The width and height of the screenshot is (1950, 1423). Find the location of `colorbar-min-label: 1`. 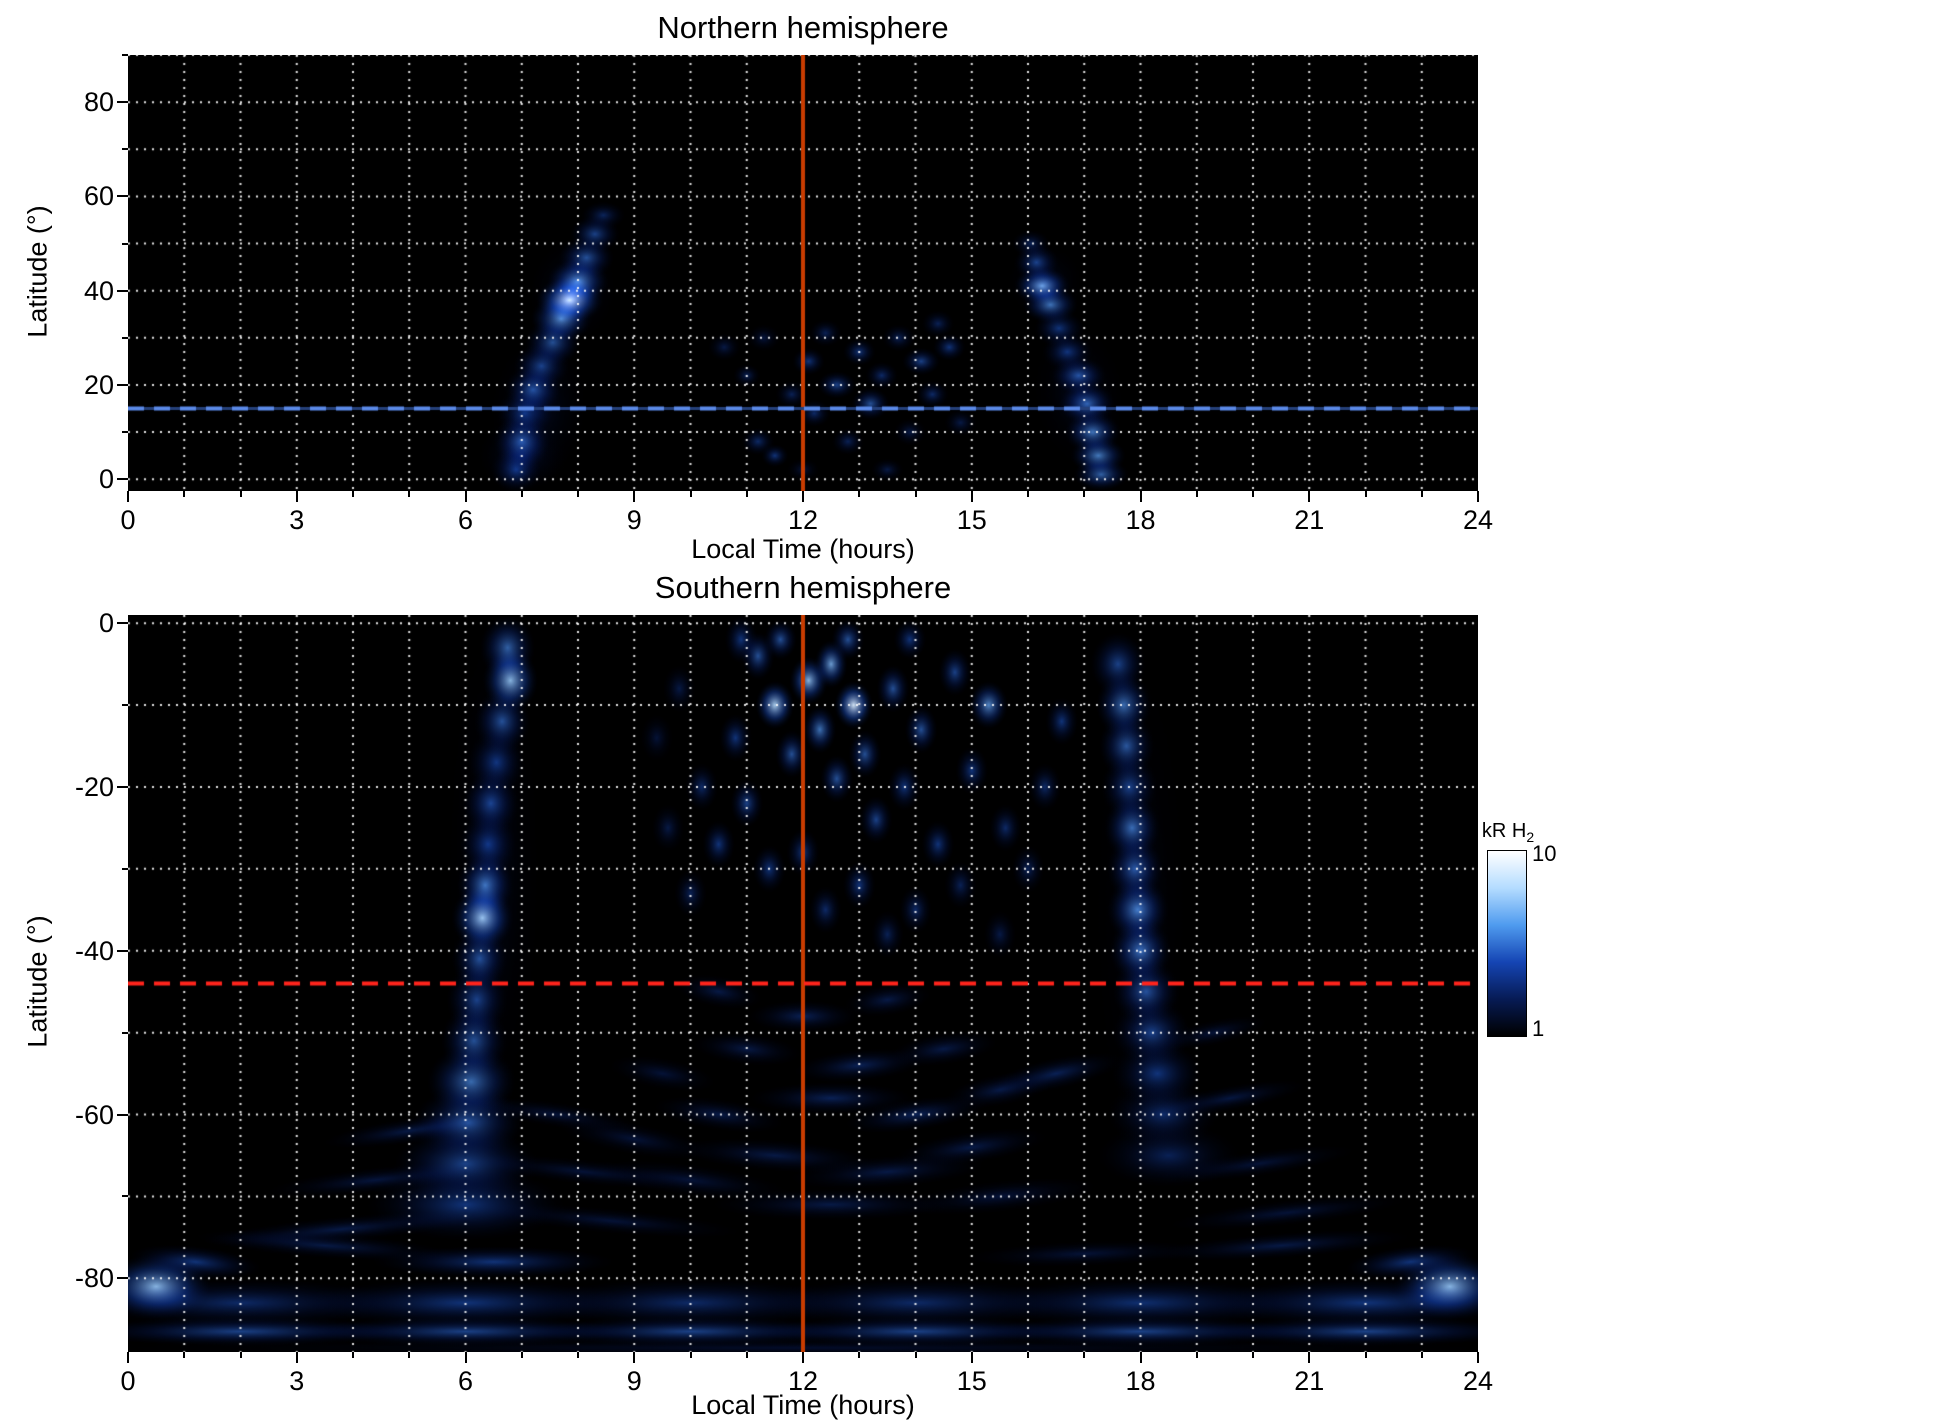

colorbar-min-label: 1 is located at coordinates (1538, 1028).